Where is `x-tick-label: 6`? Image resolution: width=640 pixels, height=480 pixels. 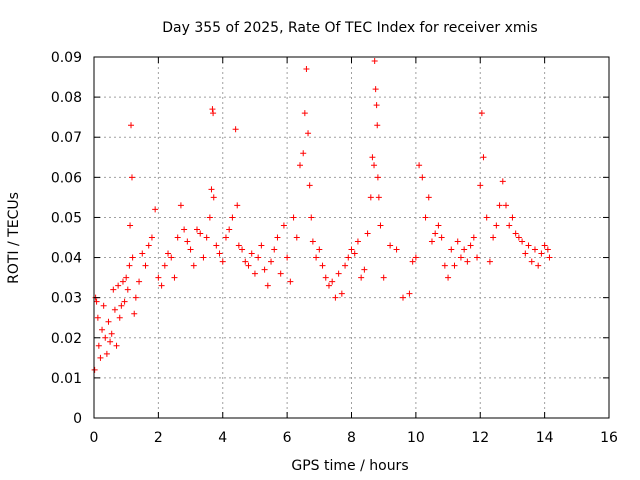
x-tick-label: 6 is located at coordinates (287, 438).